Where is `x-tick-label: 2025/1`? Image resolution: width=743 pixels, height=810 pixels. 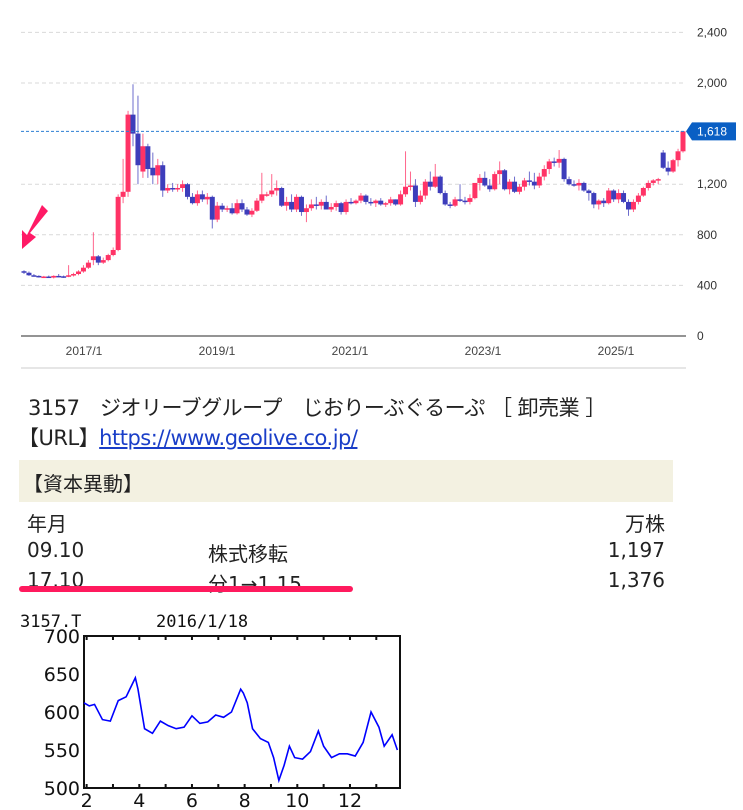
x-tick-label: 2025/1 is located at coordinates (616, 351).